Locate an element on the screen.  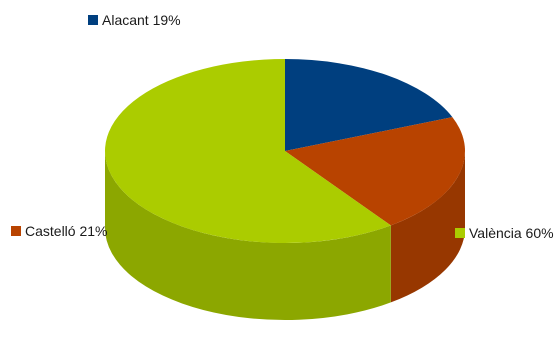
legend-swatch-valencia is located at coordinates (460, 233).